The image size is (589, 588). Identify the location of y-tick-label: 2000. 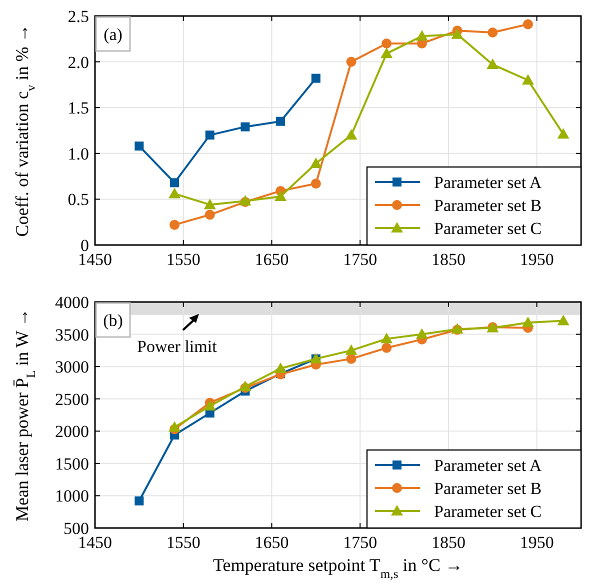
(72, 432).